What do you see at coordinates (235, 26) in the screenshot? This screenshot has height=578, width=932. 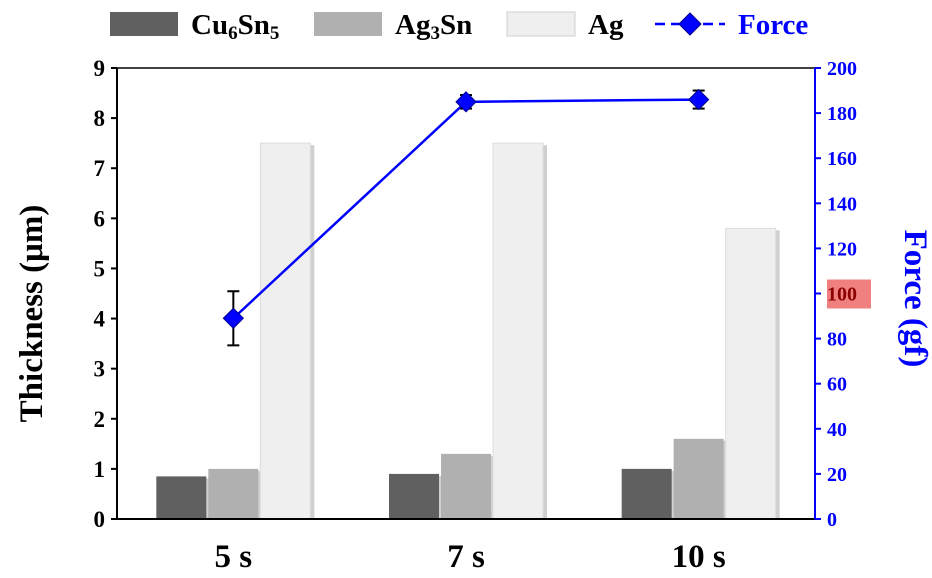 I see `legend-label-cu6sn5: Cu6Sn5` at bounding box center [235, 26].